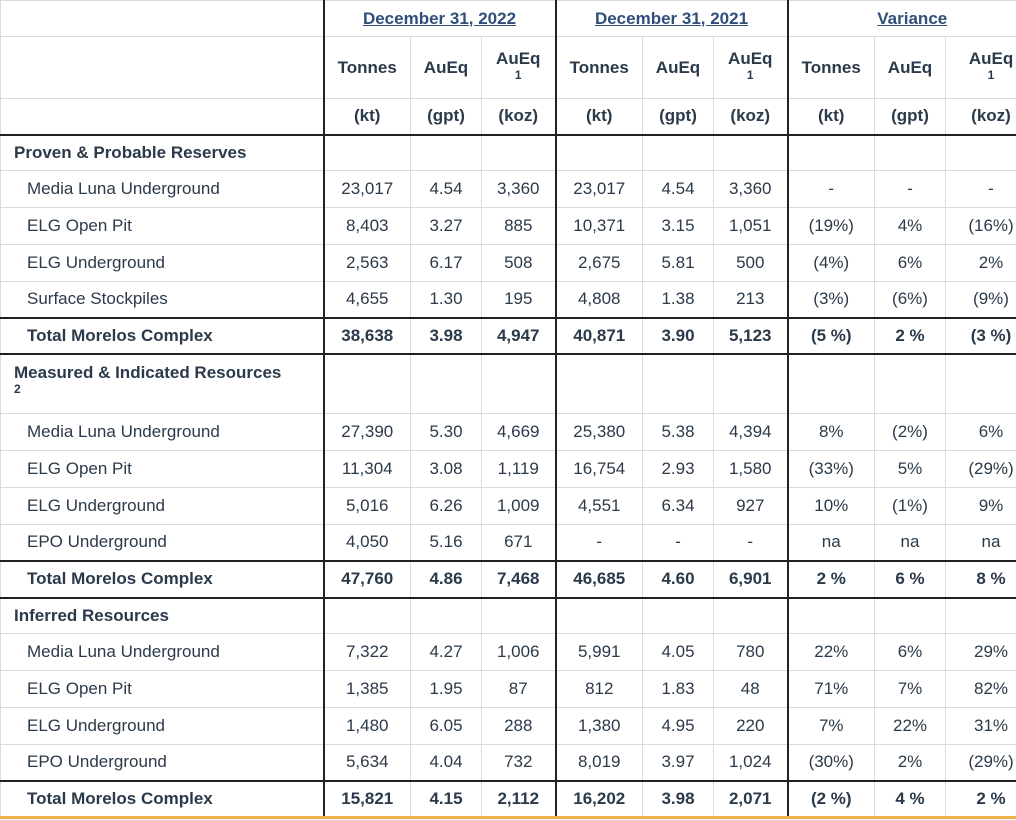  What do you see at coordinates (162, 383) in the screenshot?
I see `section-title: Measured & Indicated Resources 2` at bounding box center [162, 383].